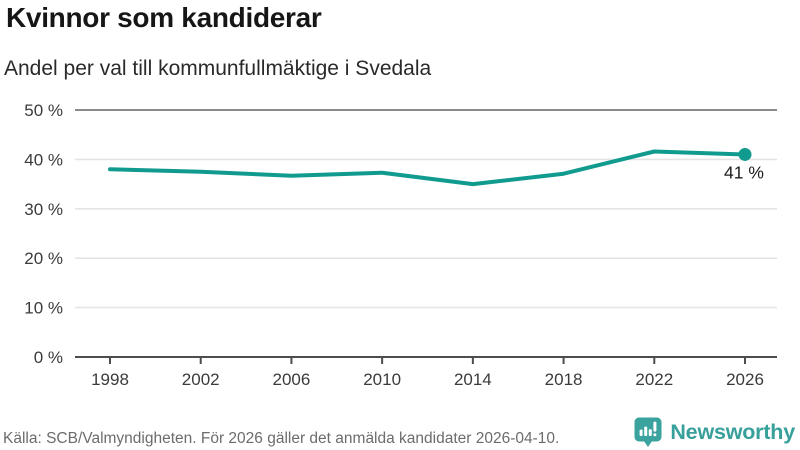  Describe the element at coordinates (744, 172) in the screenshot. I see `end-value-label: 41 %` at that location.